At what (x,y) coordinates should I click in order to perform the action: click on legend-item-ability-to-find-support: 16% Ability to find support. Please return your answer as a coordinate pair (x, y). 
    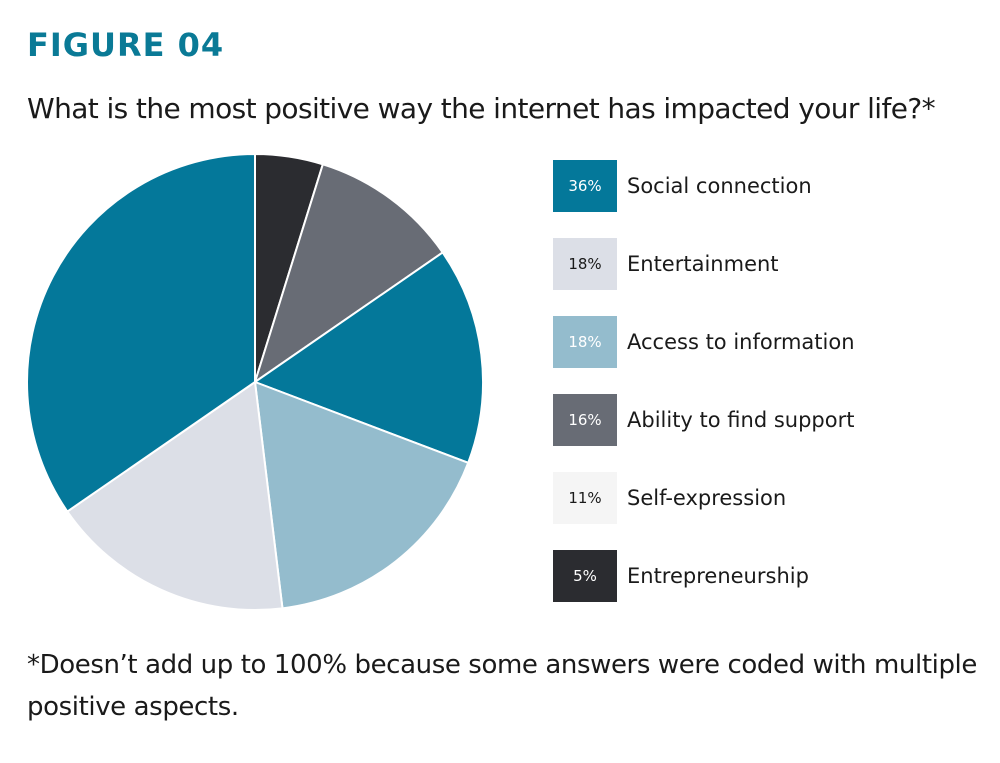
    Looking at the image, I should click on (703, 420).